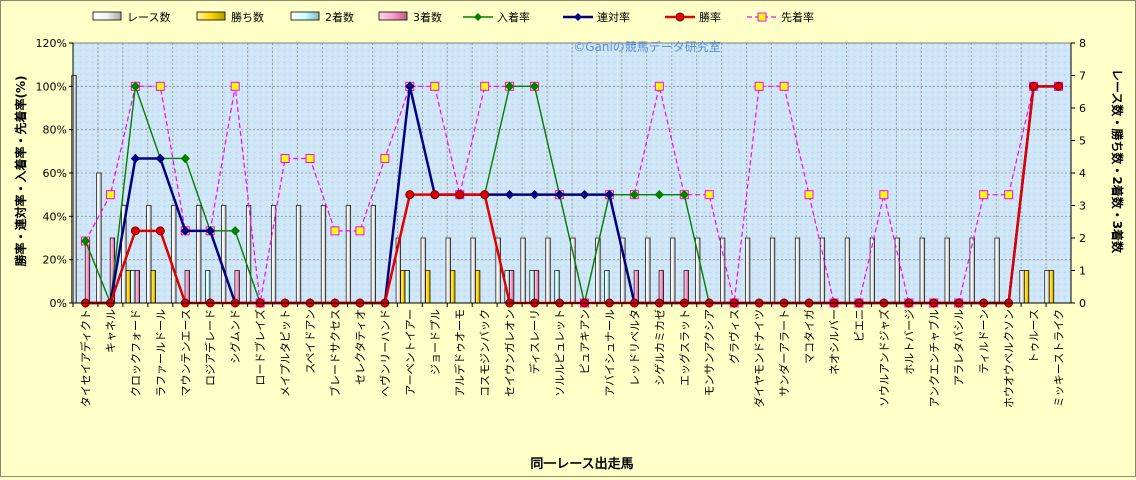 The height and width of the screenshot is (480, 1136). I want to click on y-tick-label-right: 3, so click(1082, 206).